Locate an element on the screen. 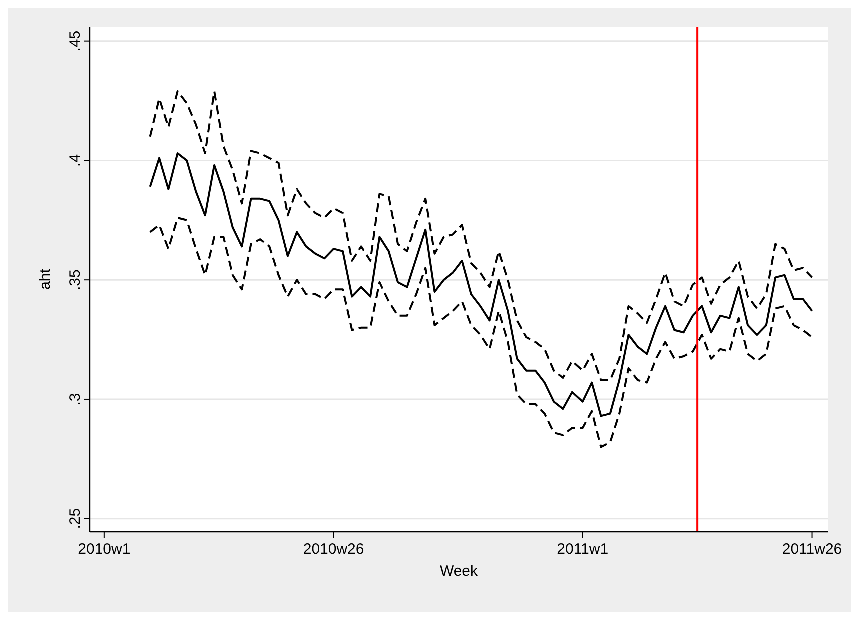 This screenshot has height=620, width=859. y-tick-label: .25 is located at coordinates (75, 519).